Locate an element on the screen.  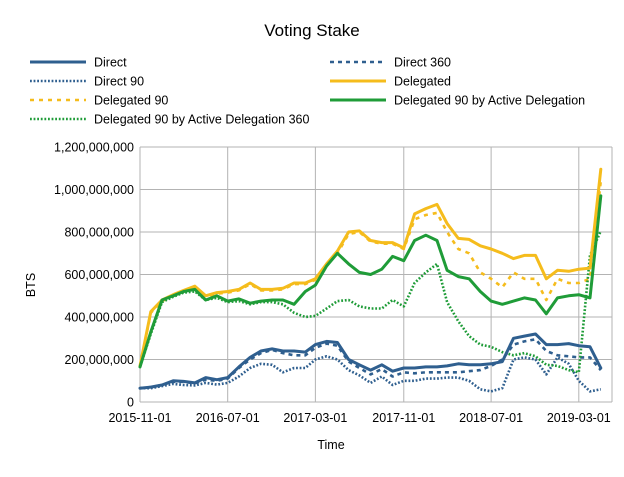
legend-label: Delegated 90 by Active Delegation 360 is located at coordinates (201, 120).